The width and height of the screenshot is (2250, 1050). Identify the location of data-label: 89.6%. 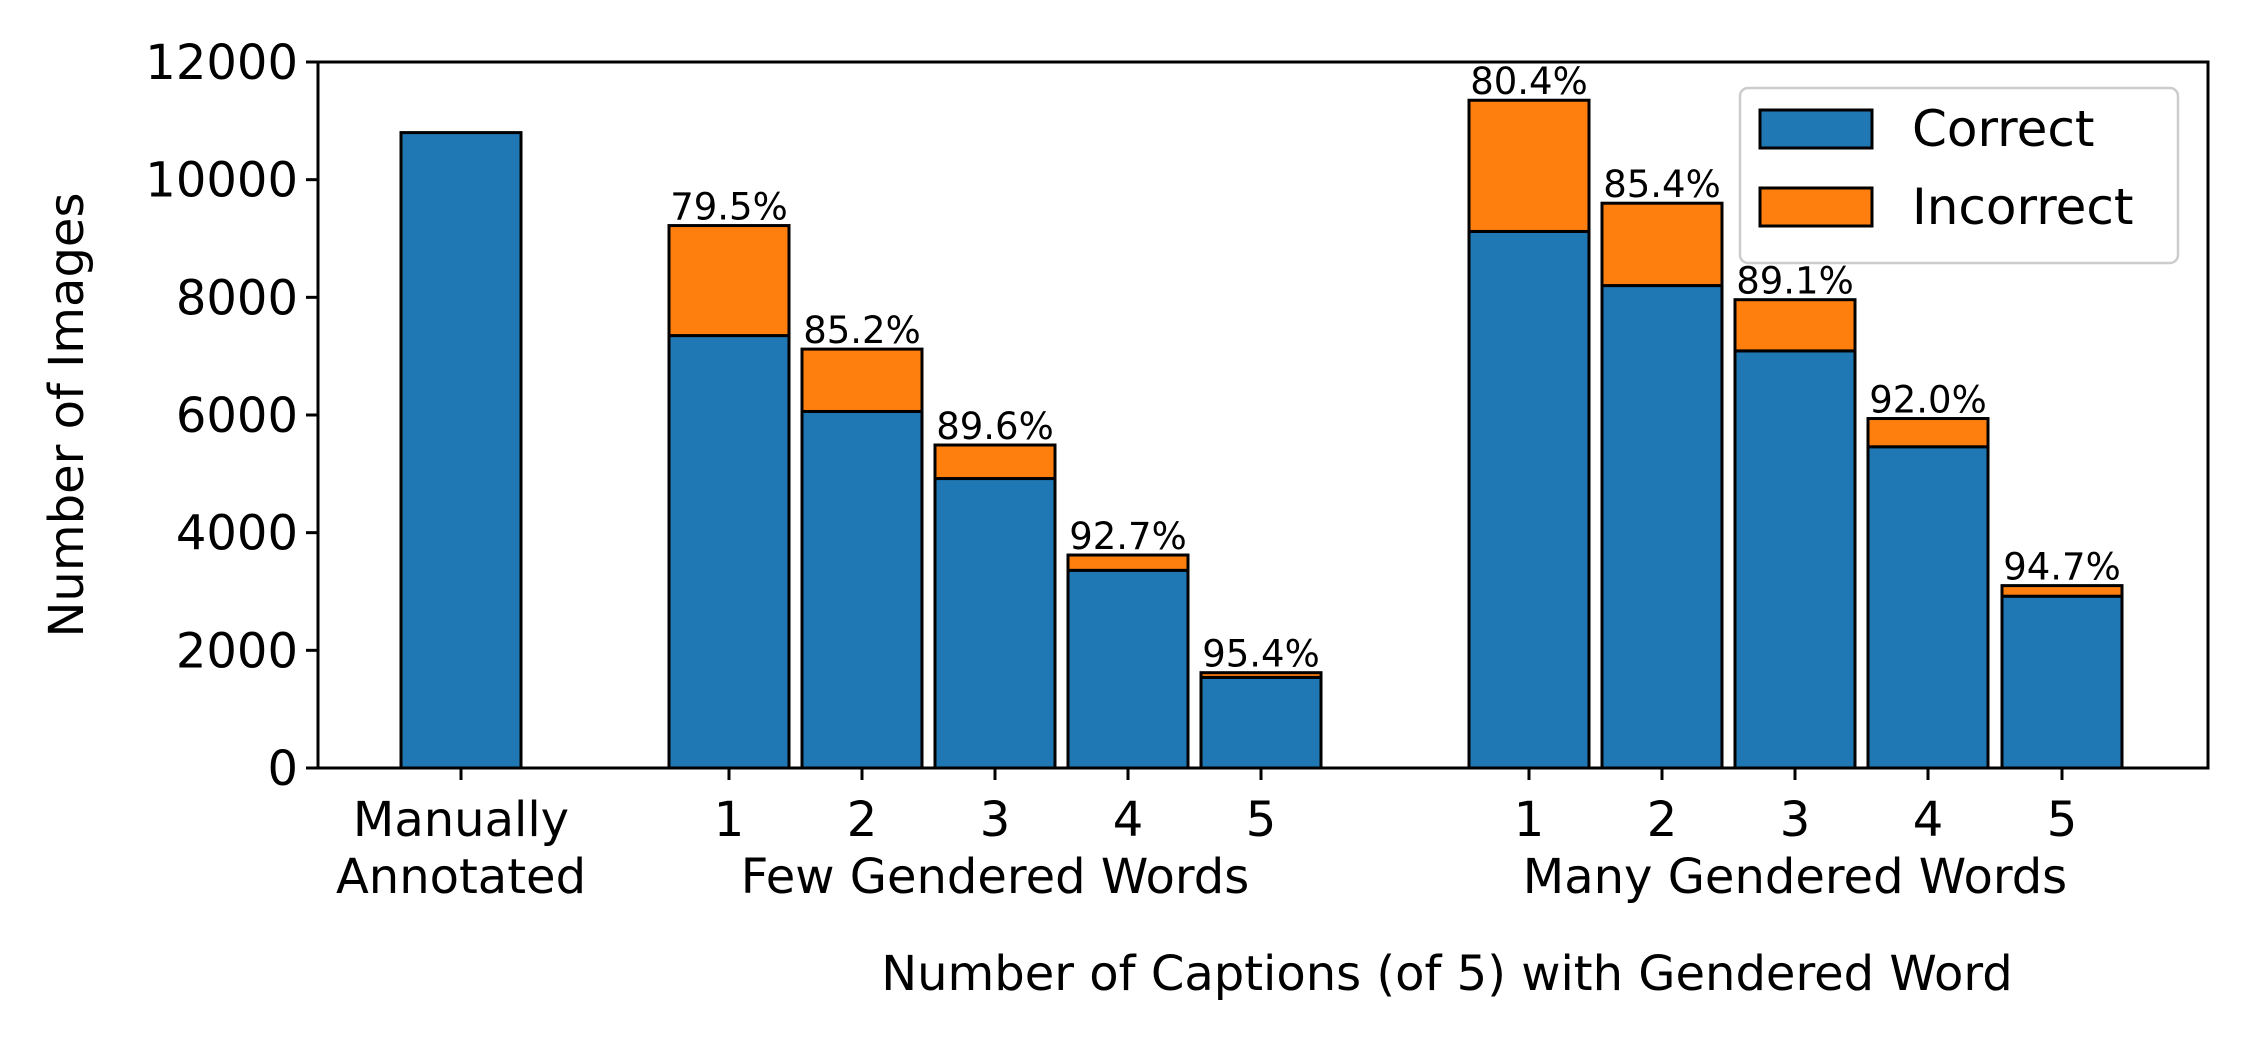
(995, 426).